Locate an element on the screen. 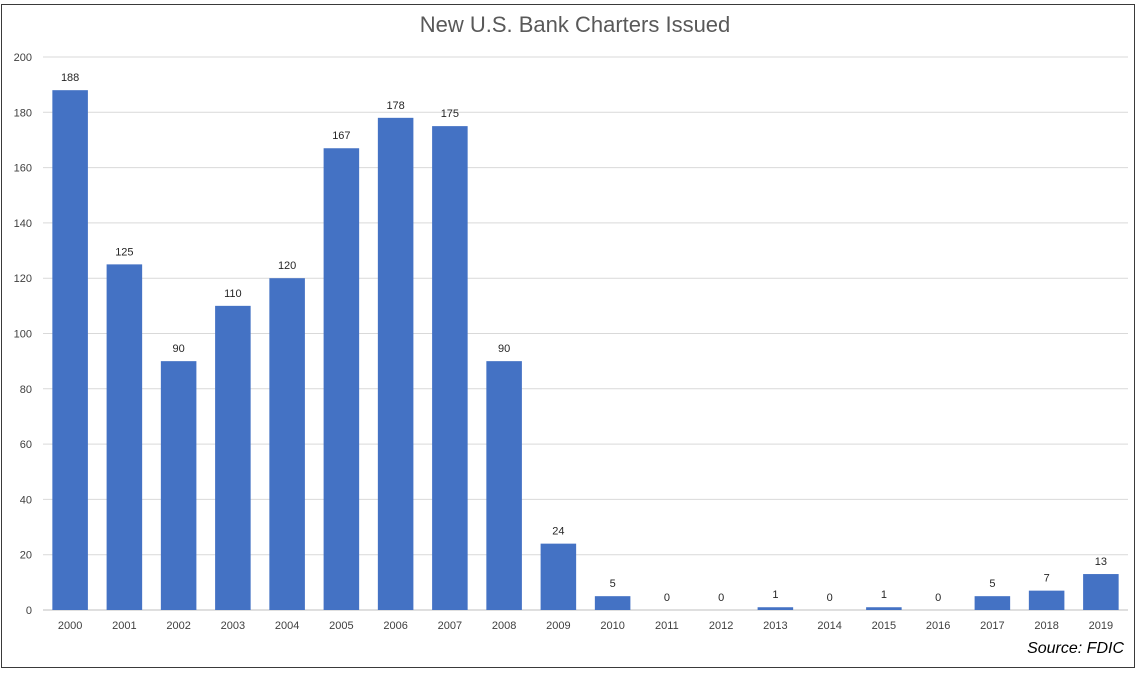  x-tick-label: 2019 is located at coordinates (1101, 626).